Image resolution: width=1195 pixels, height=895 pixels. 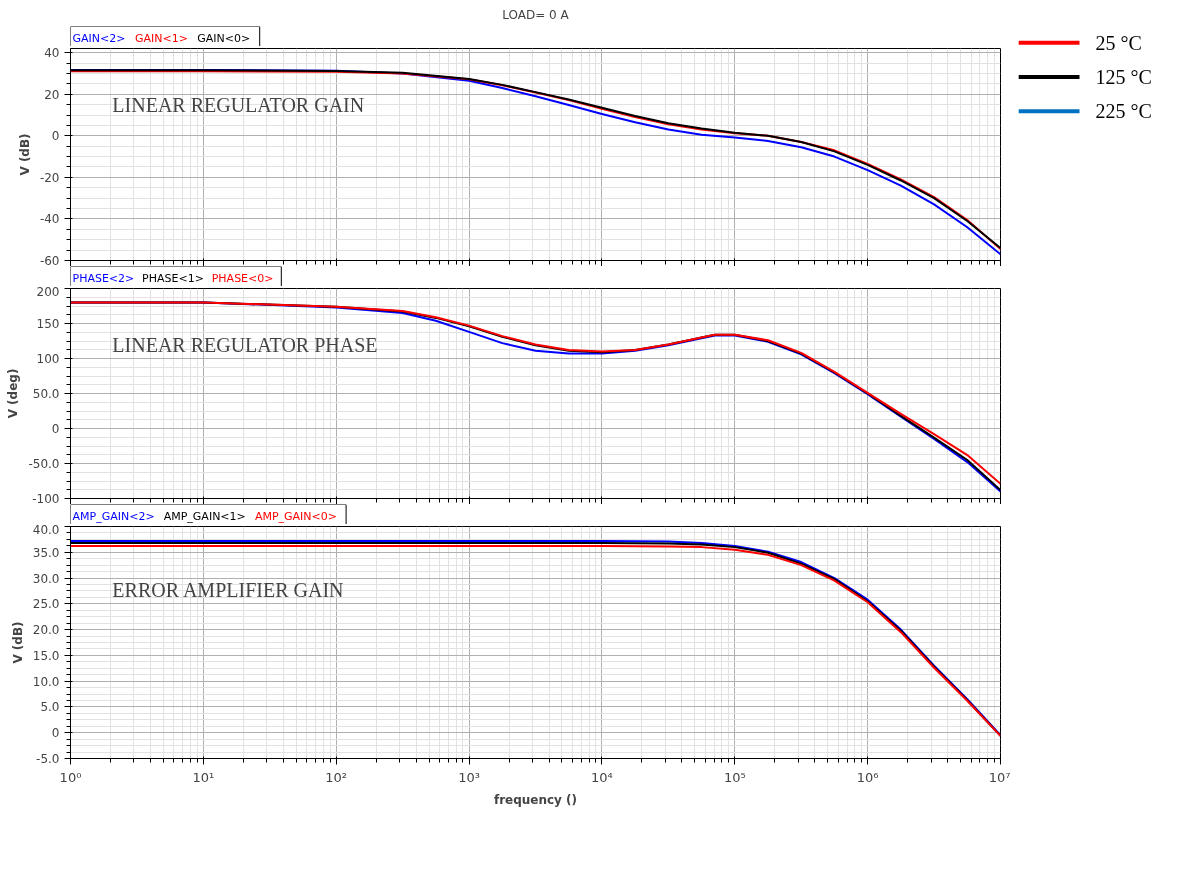 What do you see at coordinates (46, 604) in the screenshot?
I see `y-tick-label: 25.0` at bounding box center [46, 604].